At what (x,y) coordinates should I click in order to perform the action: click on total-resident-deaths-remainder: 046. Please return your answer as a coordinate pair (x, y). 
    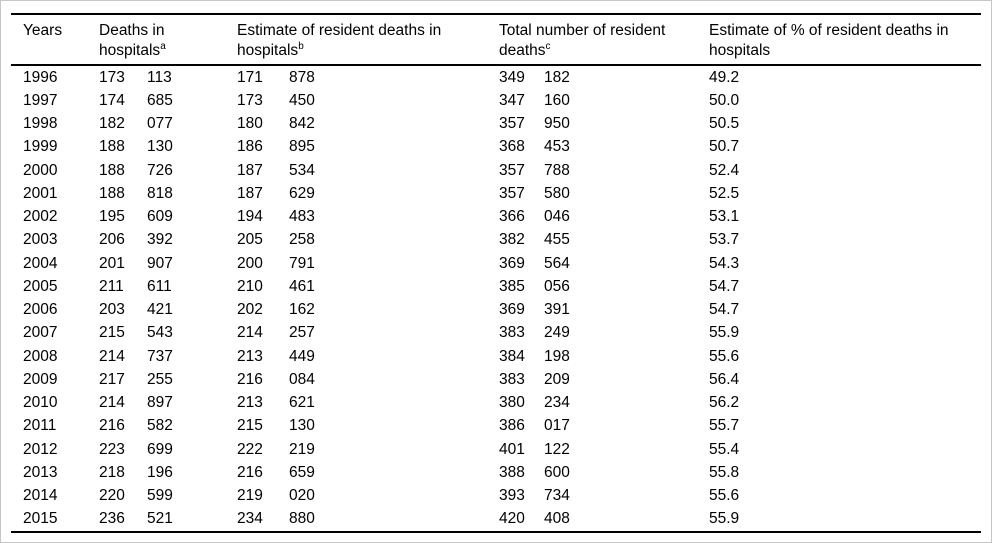
    Looking at the image, I should click on (557, 217).